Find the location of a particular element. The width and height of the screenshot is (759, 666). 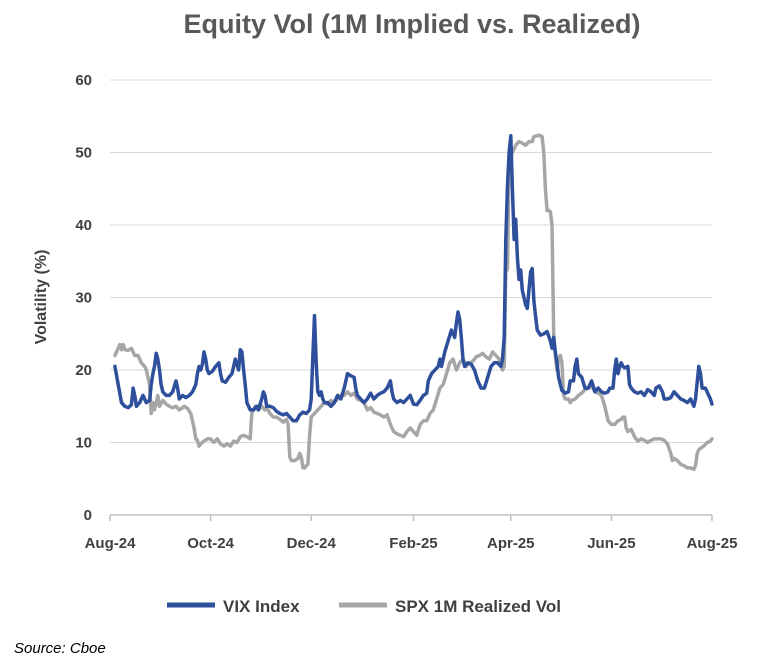

legend: VIX Index SPX 1M Realized Vol is located at coordinates (364, 606).